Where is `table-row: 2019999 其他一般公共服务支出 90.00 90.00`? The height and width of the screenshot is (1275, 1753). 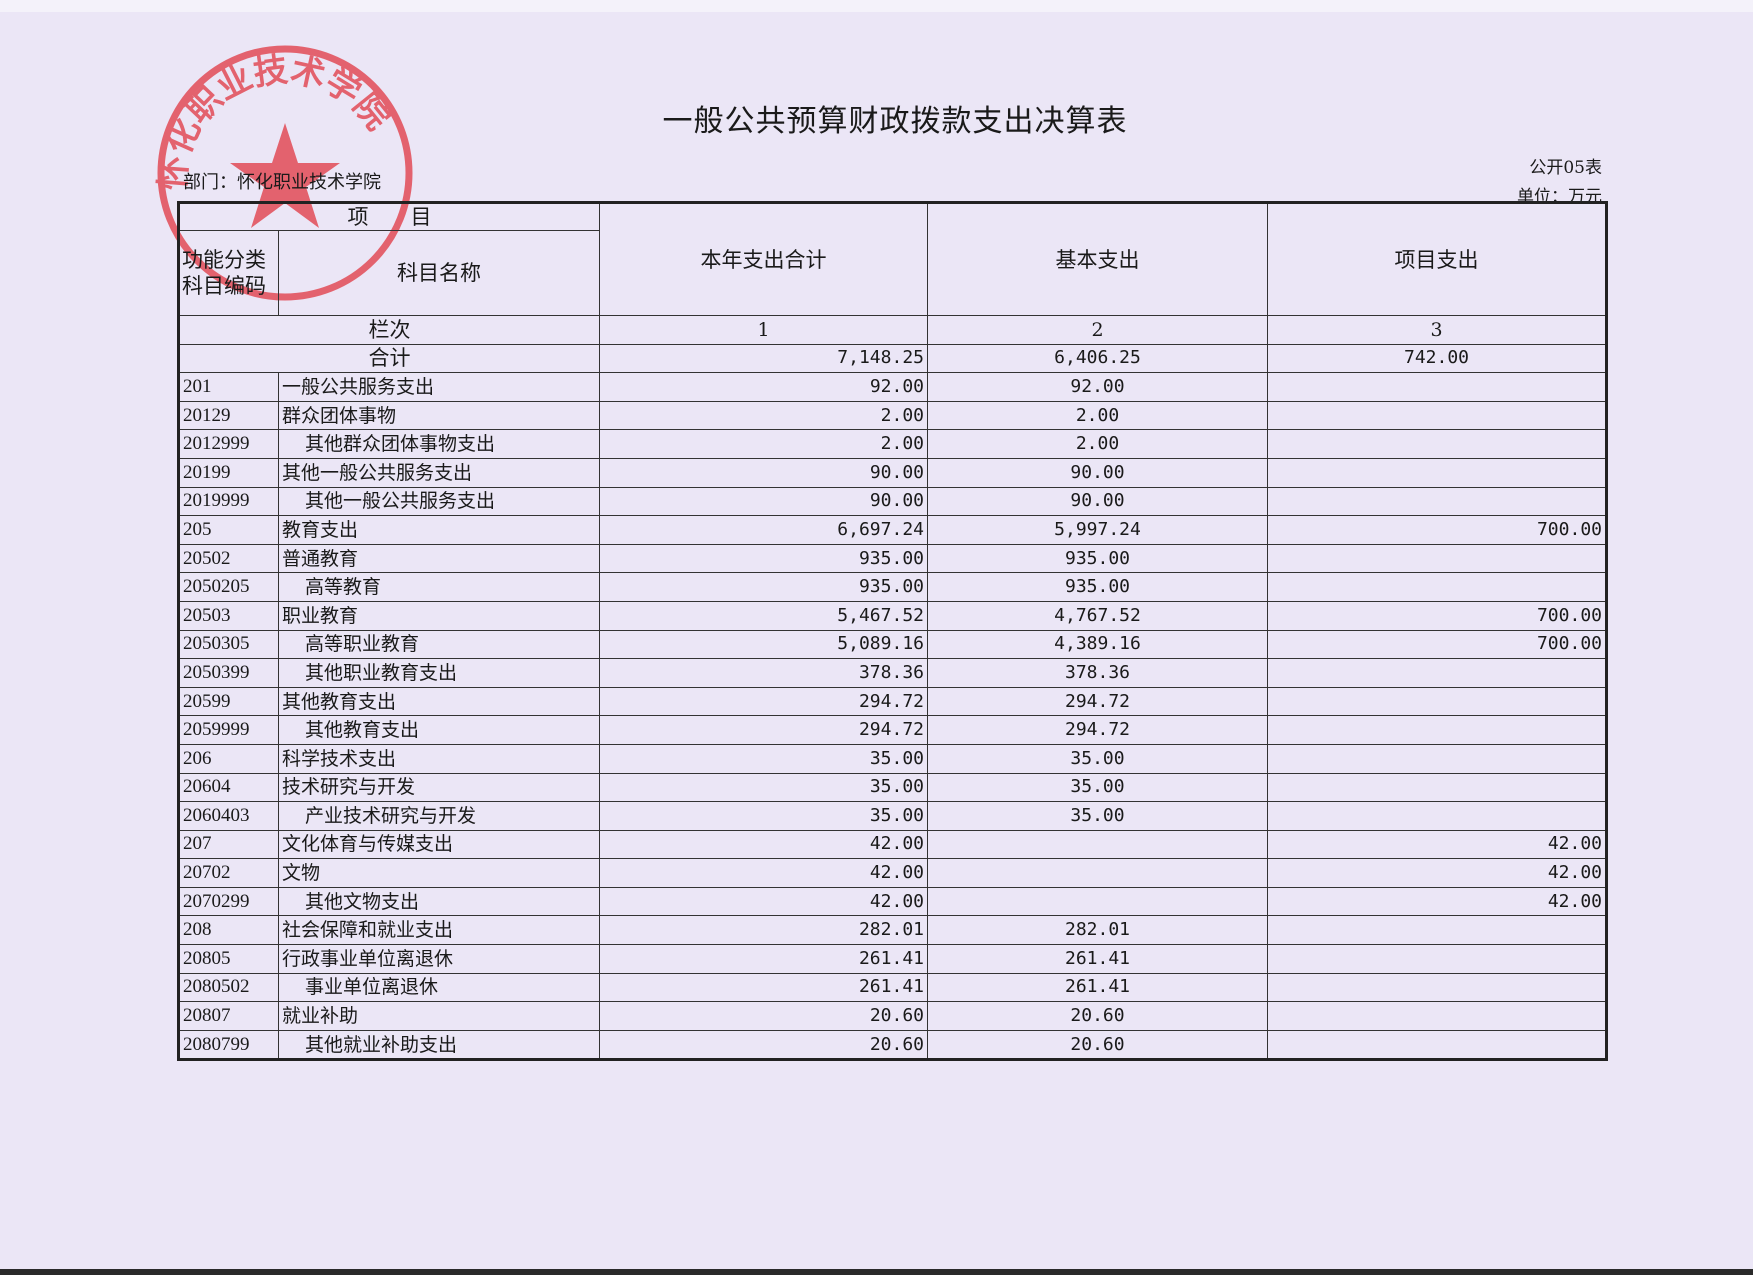
table-row: 2019999 其他一般公共服务支出 90.00 90.00 is located at coordinates (892, 501).